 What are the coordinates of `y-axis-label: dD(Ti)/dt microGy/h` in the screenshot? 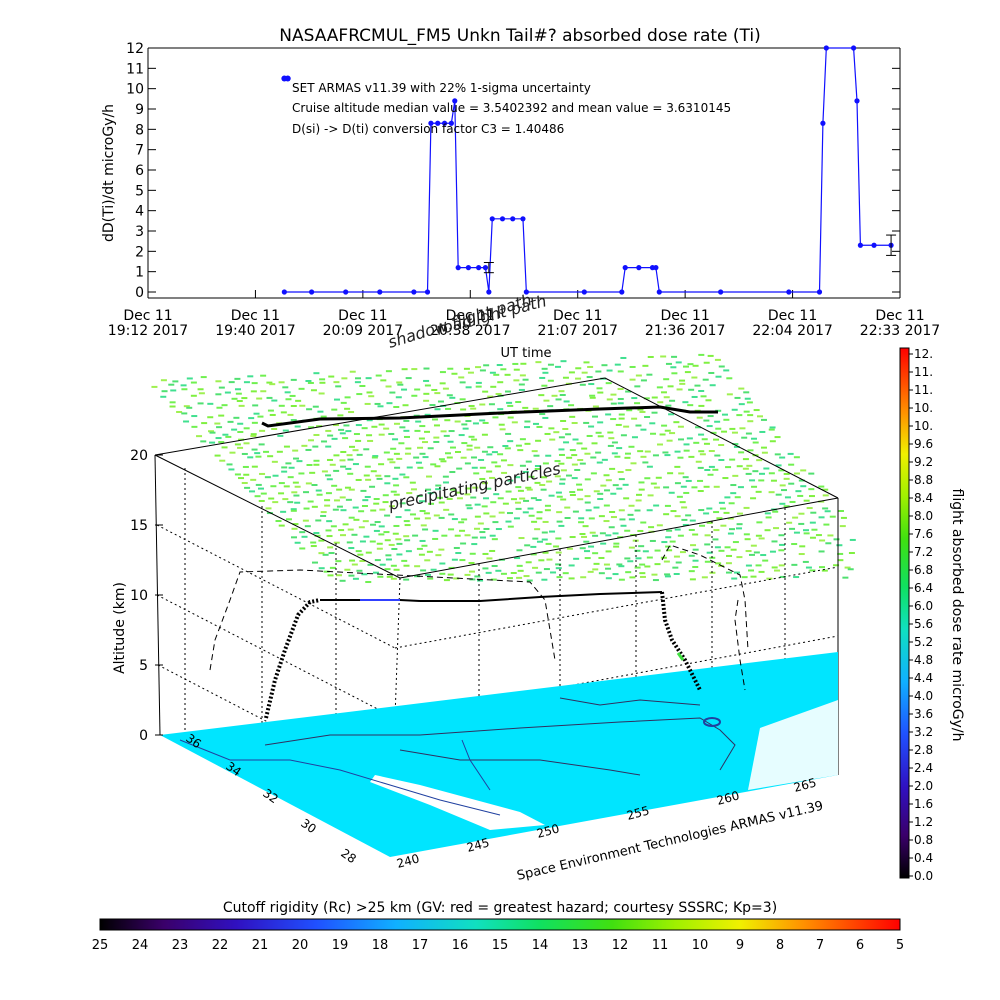 It's located at (109, 173).